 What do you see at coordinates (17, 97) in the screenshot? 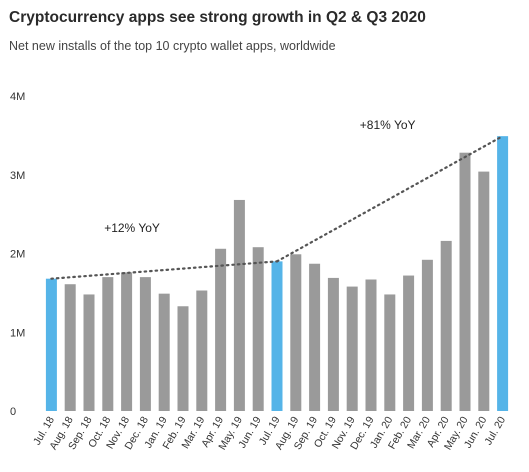
I see `y-tick-label: 4M` at bounding box center [17, 97].